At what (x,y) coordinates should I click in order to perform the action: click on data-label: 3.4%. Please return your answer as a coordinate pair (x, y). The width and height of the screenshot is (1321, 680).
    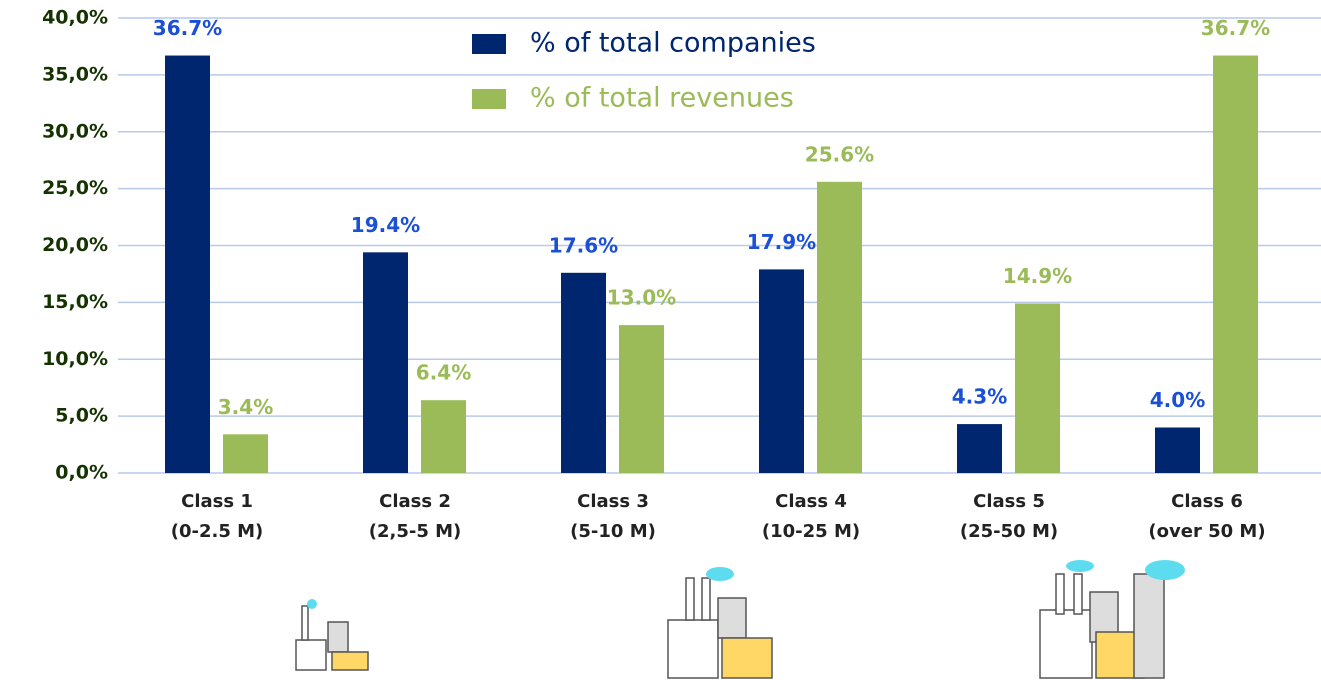
    Looking at the image, I should click on (245, 407).